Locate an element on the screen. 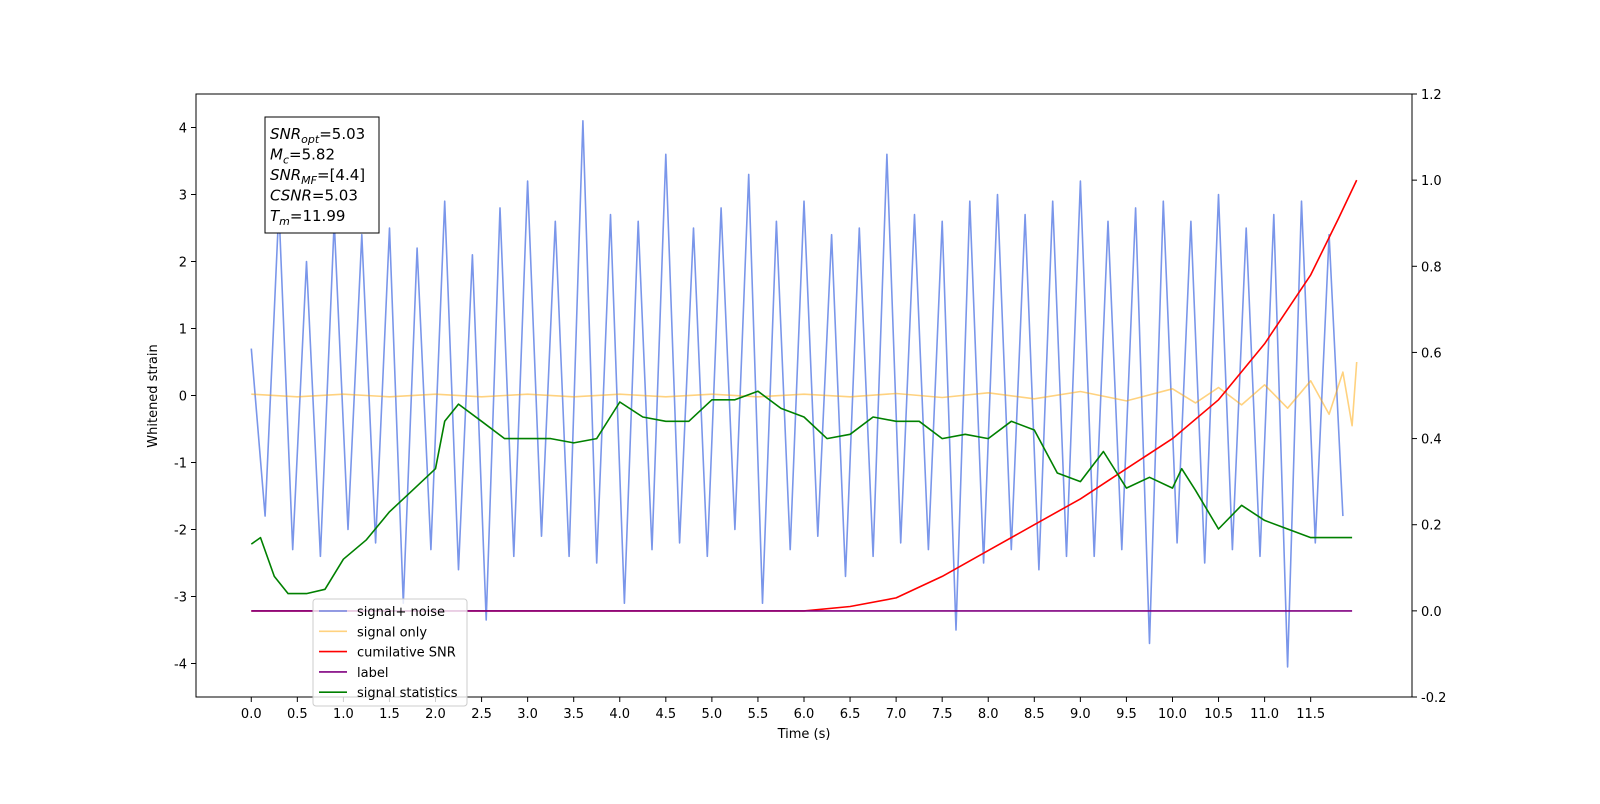 The height and width of the screenshot is (804, 1600). y-axis-label: Whitened strain is located at coordinates (153, 395).